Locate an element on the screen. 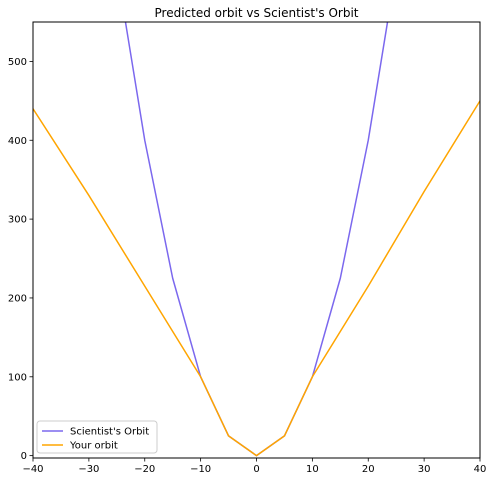  y-axis: 0 100 200 300 400 500 is located at coordinates (20, 259).